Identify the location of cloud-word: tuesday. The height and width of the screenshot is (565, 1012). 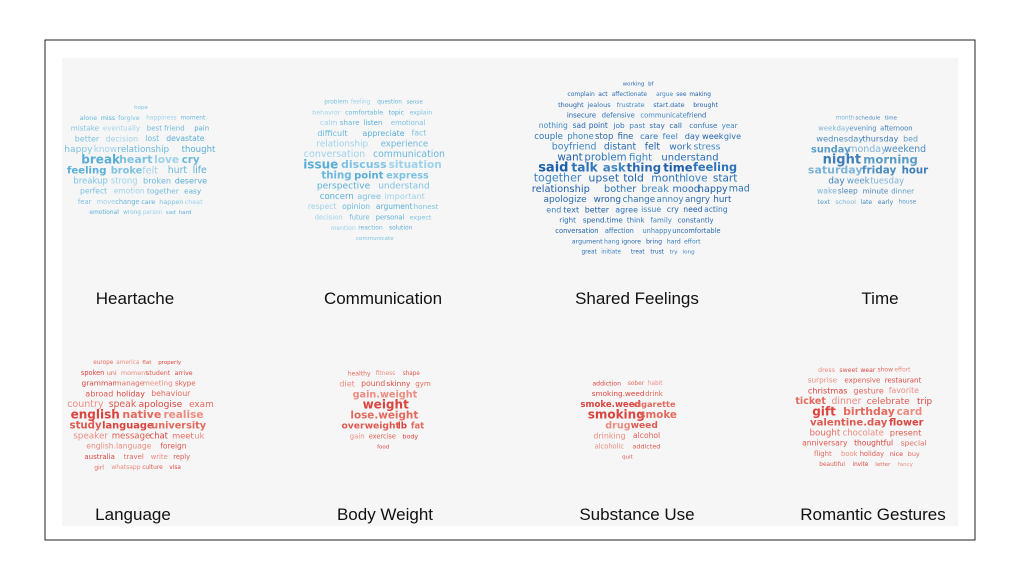
(887, 182).